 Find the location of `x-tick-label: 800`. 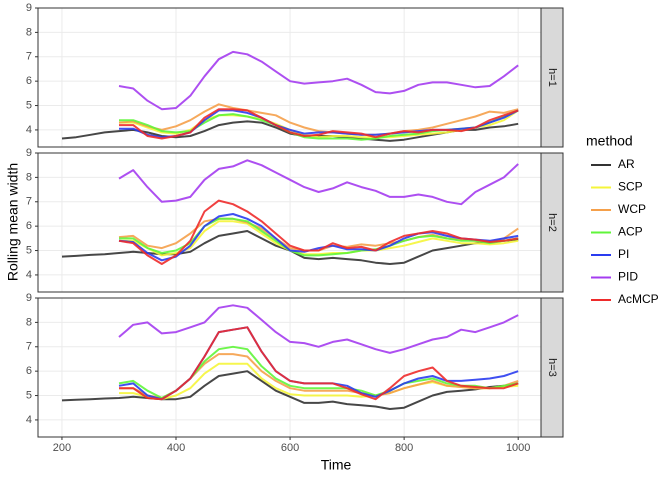

x-tick-label: 800 is located at coordinates (404, 448).